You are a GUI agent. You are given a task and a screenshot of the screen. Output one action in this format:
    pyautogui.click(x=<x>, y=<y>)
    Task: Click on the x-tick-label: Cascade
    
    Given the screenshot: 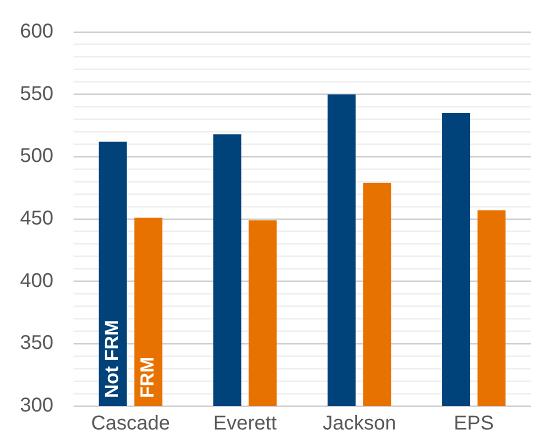 What is the action you would take?
    pyautogui.click(x=130, y=423)
    